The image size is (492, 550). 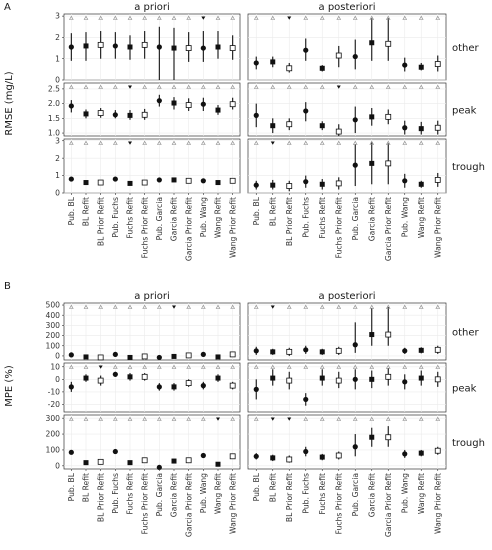 What do you see at coordinates (144, 227) in the screenshot?
I see `x-tick-label: Fuchs Prior Refit` at bounding box center [144, 227].